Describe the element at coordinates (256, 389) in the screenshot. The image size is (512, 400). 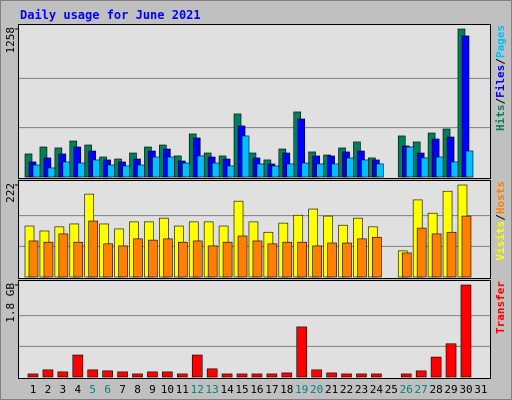
I see `x-tick-label: 16` at that location.